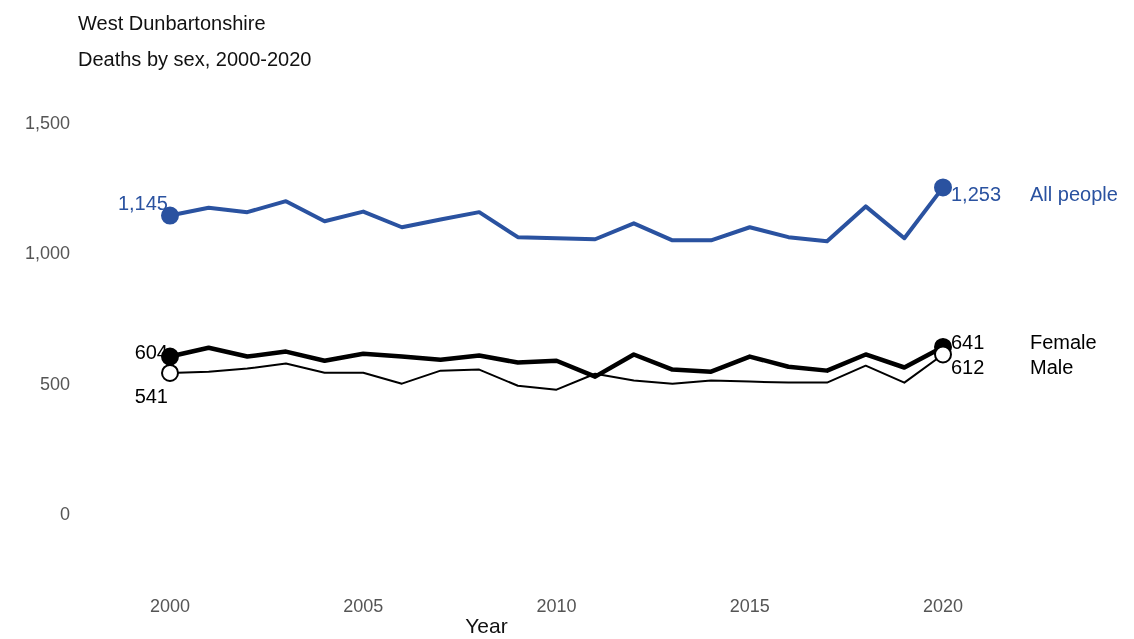 This screenshot has height=639, width=1134. What do you see at coordinates (486, 625) in the screenshot?
I see `x-axis-title: Year` at bounding box center [486, 625].